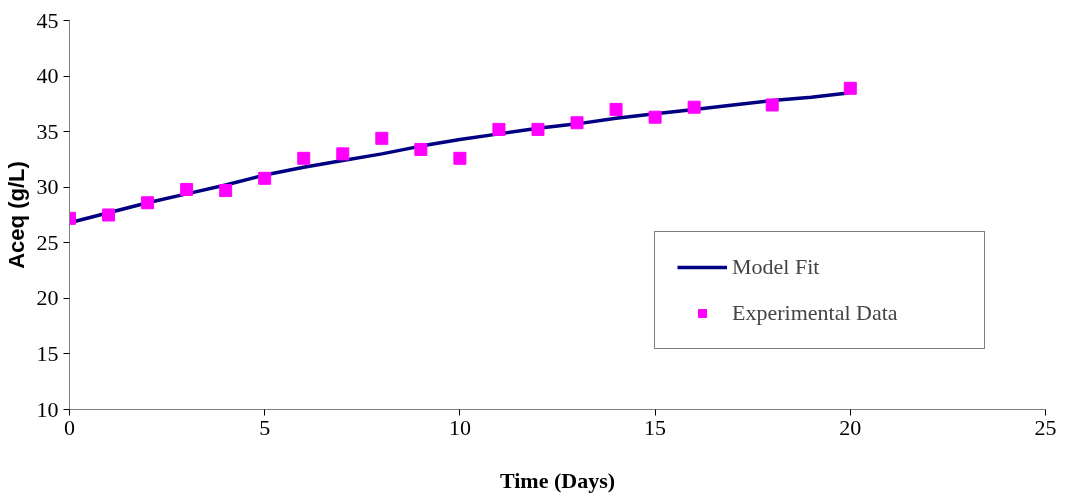 The height and width of the screenshot is (501, 1083). What do you see at coordinates (16, 215) in the screenshot?
I see `y-axis-title: Aceq (g/L)` at bounding box center [16, 215].